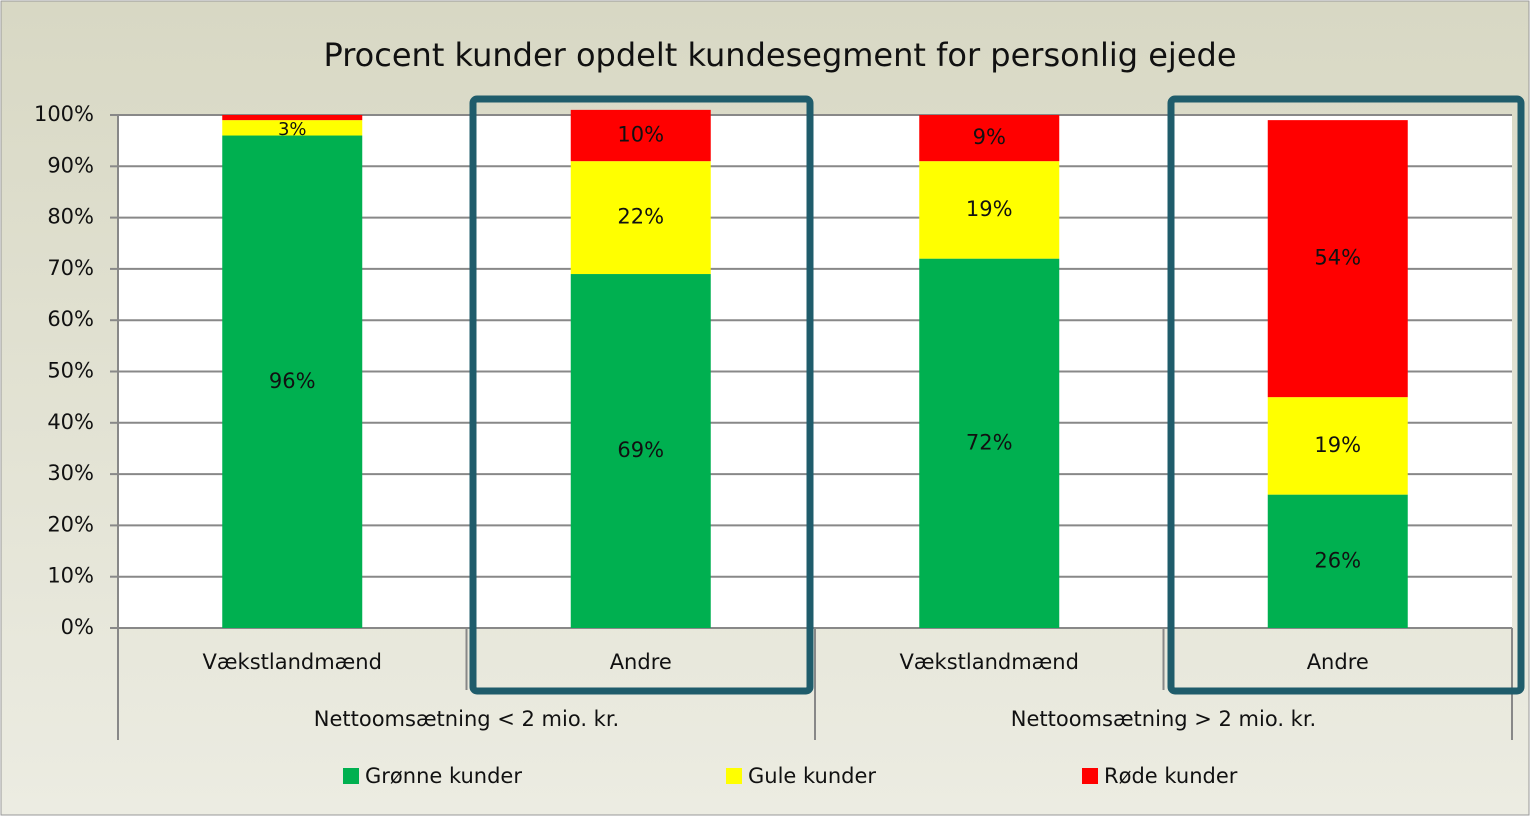  I want to click on data-label: 9%, so click(989, 137).